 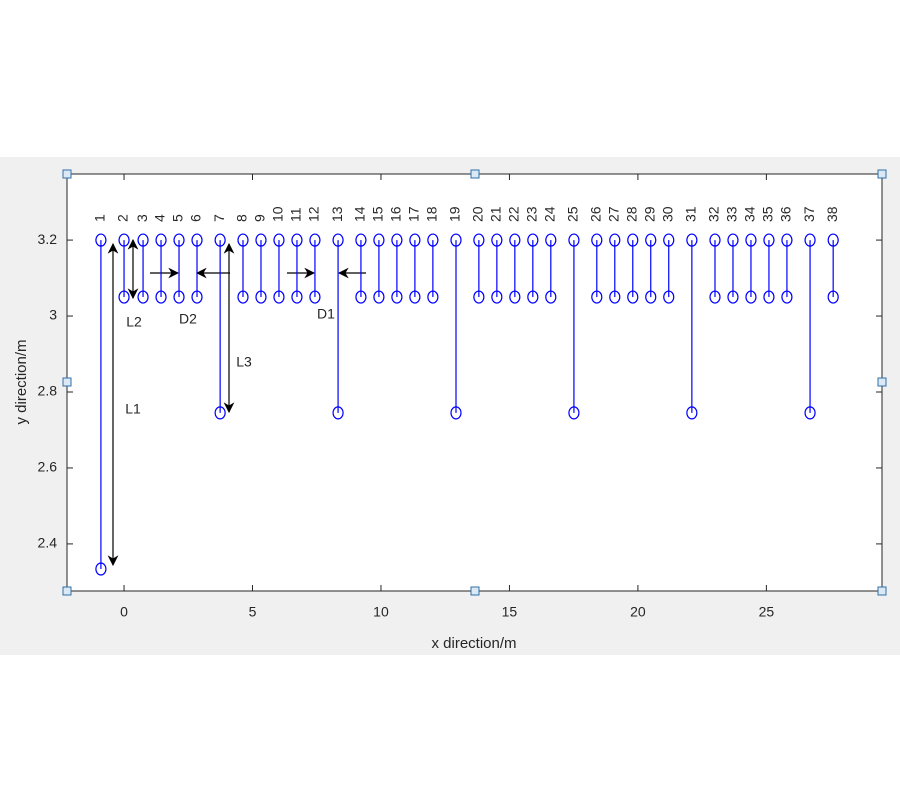 What do you see at coordinates (496, 214) in the screenshot?
I see `point-label: 21` at bounding box center [496, 214].